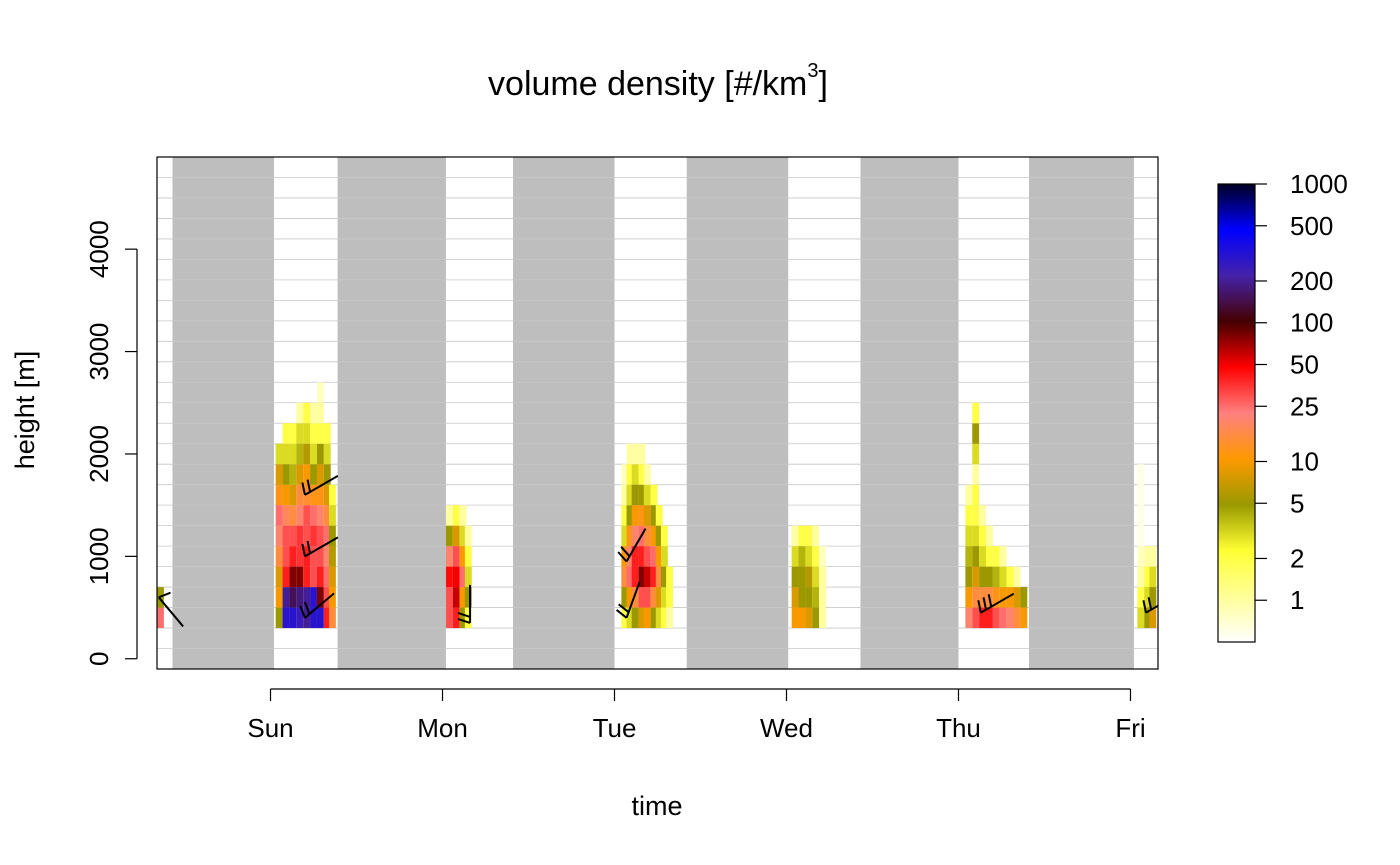 Image resolution: width=1400 pixels, height=865 pixels. What do you see at coordinates (99, 556) in the screenshot?
I see `y-tick-label: 1000` at bounding box center [99, 556].